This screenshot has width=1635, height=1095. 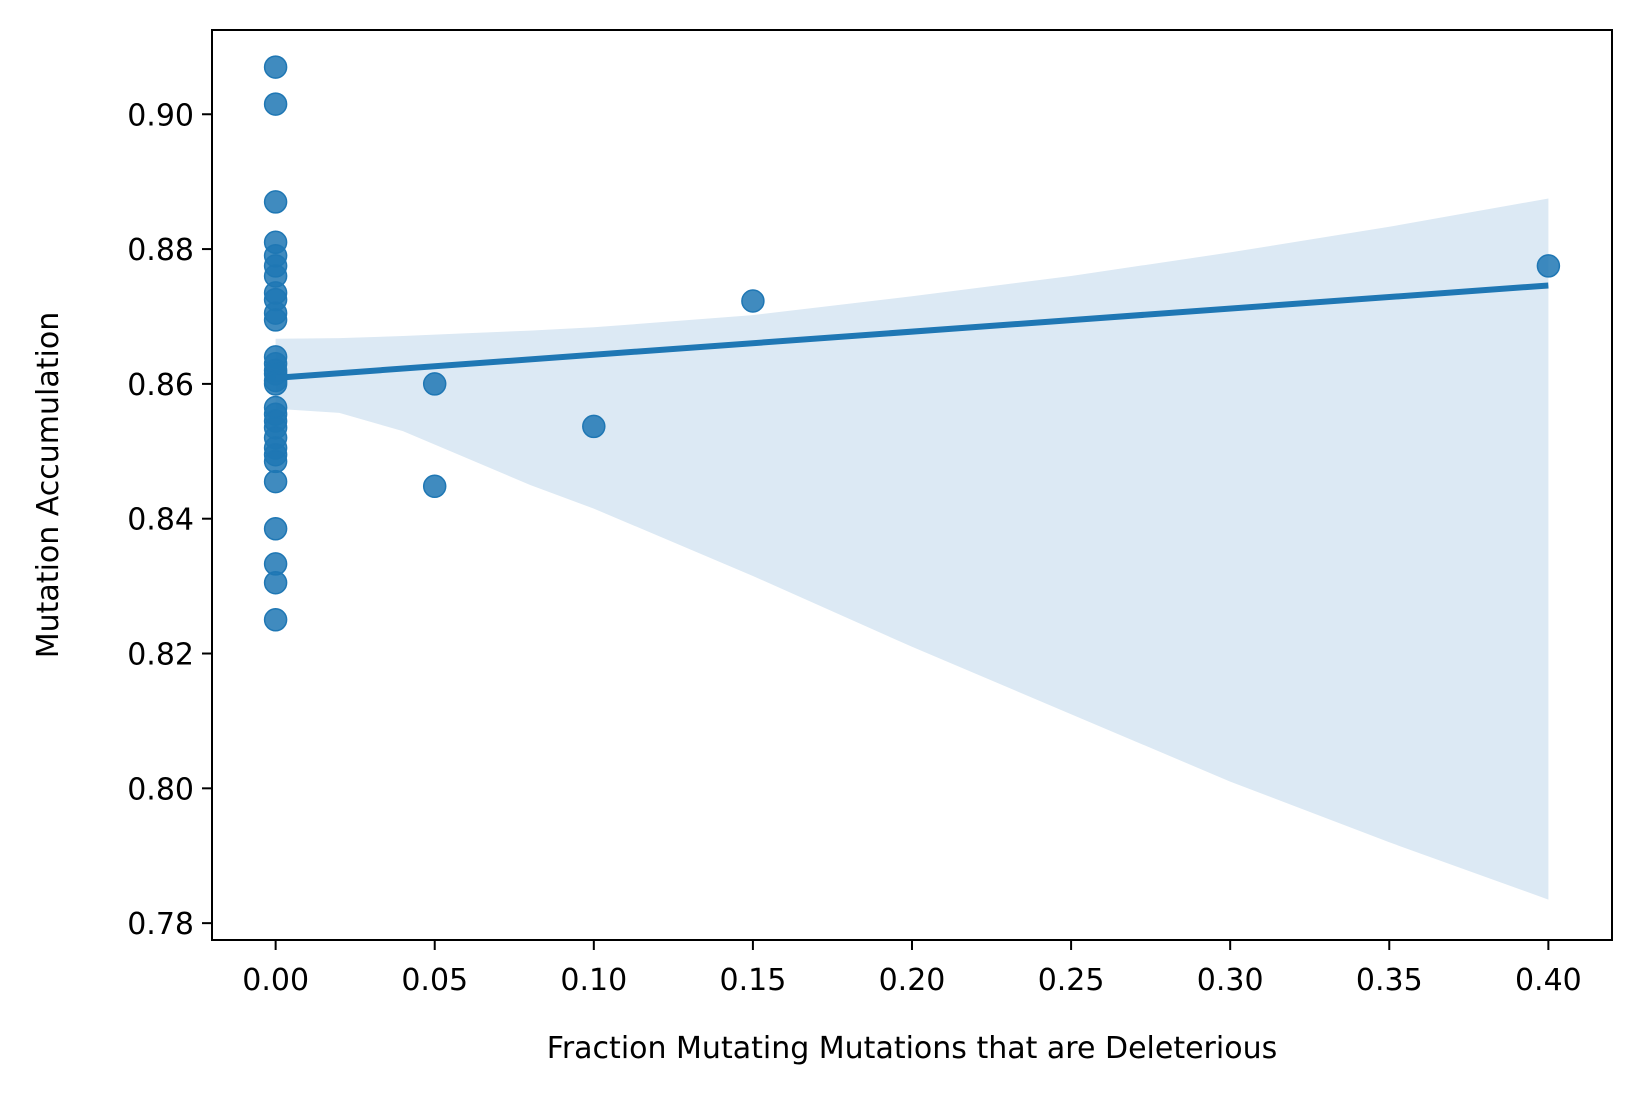 I want to click on x-tick-label: 0.40, so click(x=1548, y=980).